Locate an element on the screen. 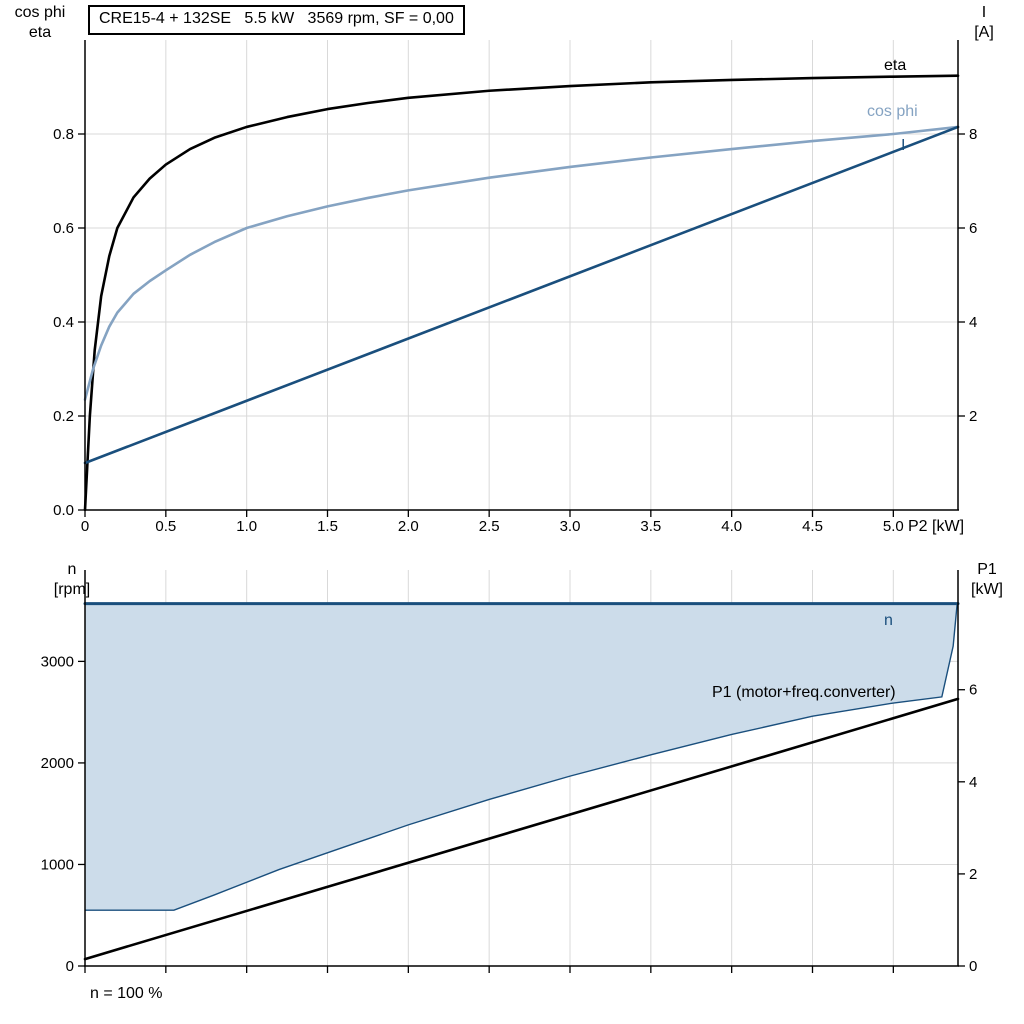  y-tick-label-left: 1000 is located at coordinates (57, 864).